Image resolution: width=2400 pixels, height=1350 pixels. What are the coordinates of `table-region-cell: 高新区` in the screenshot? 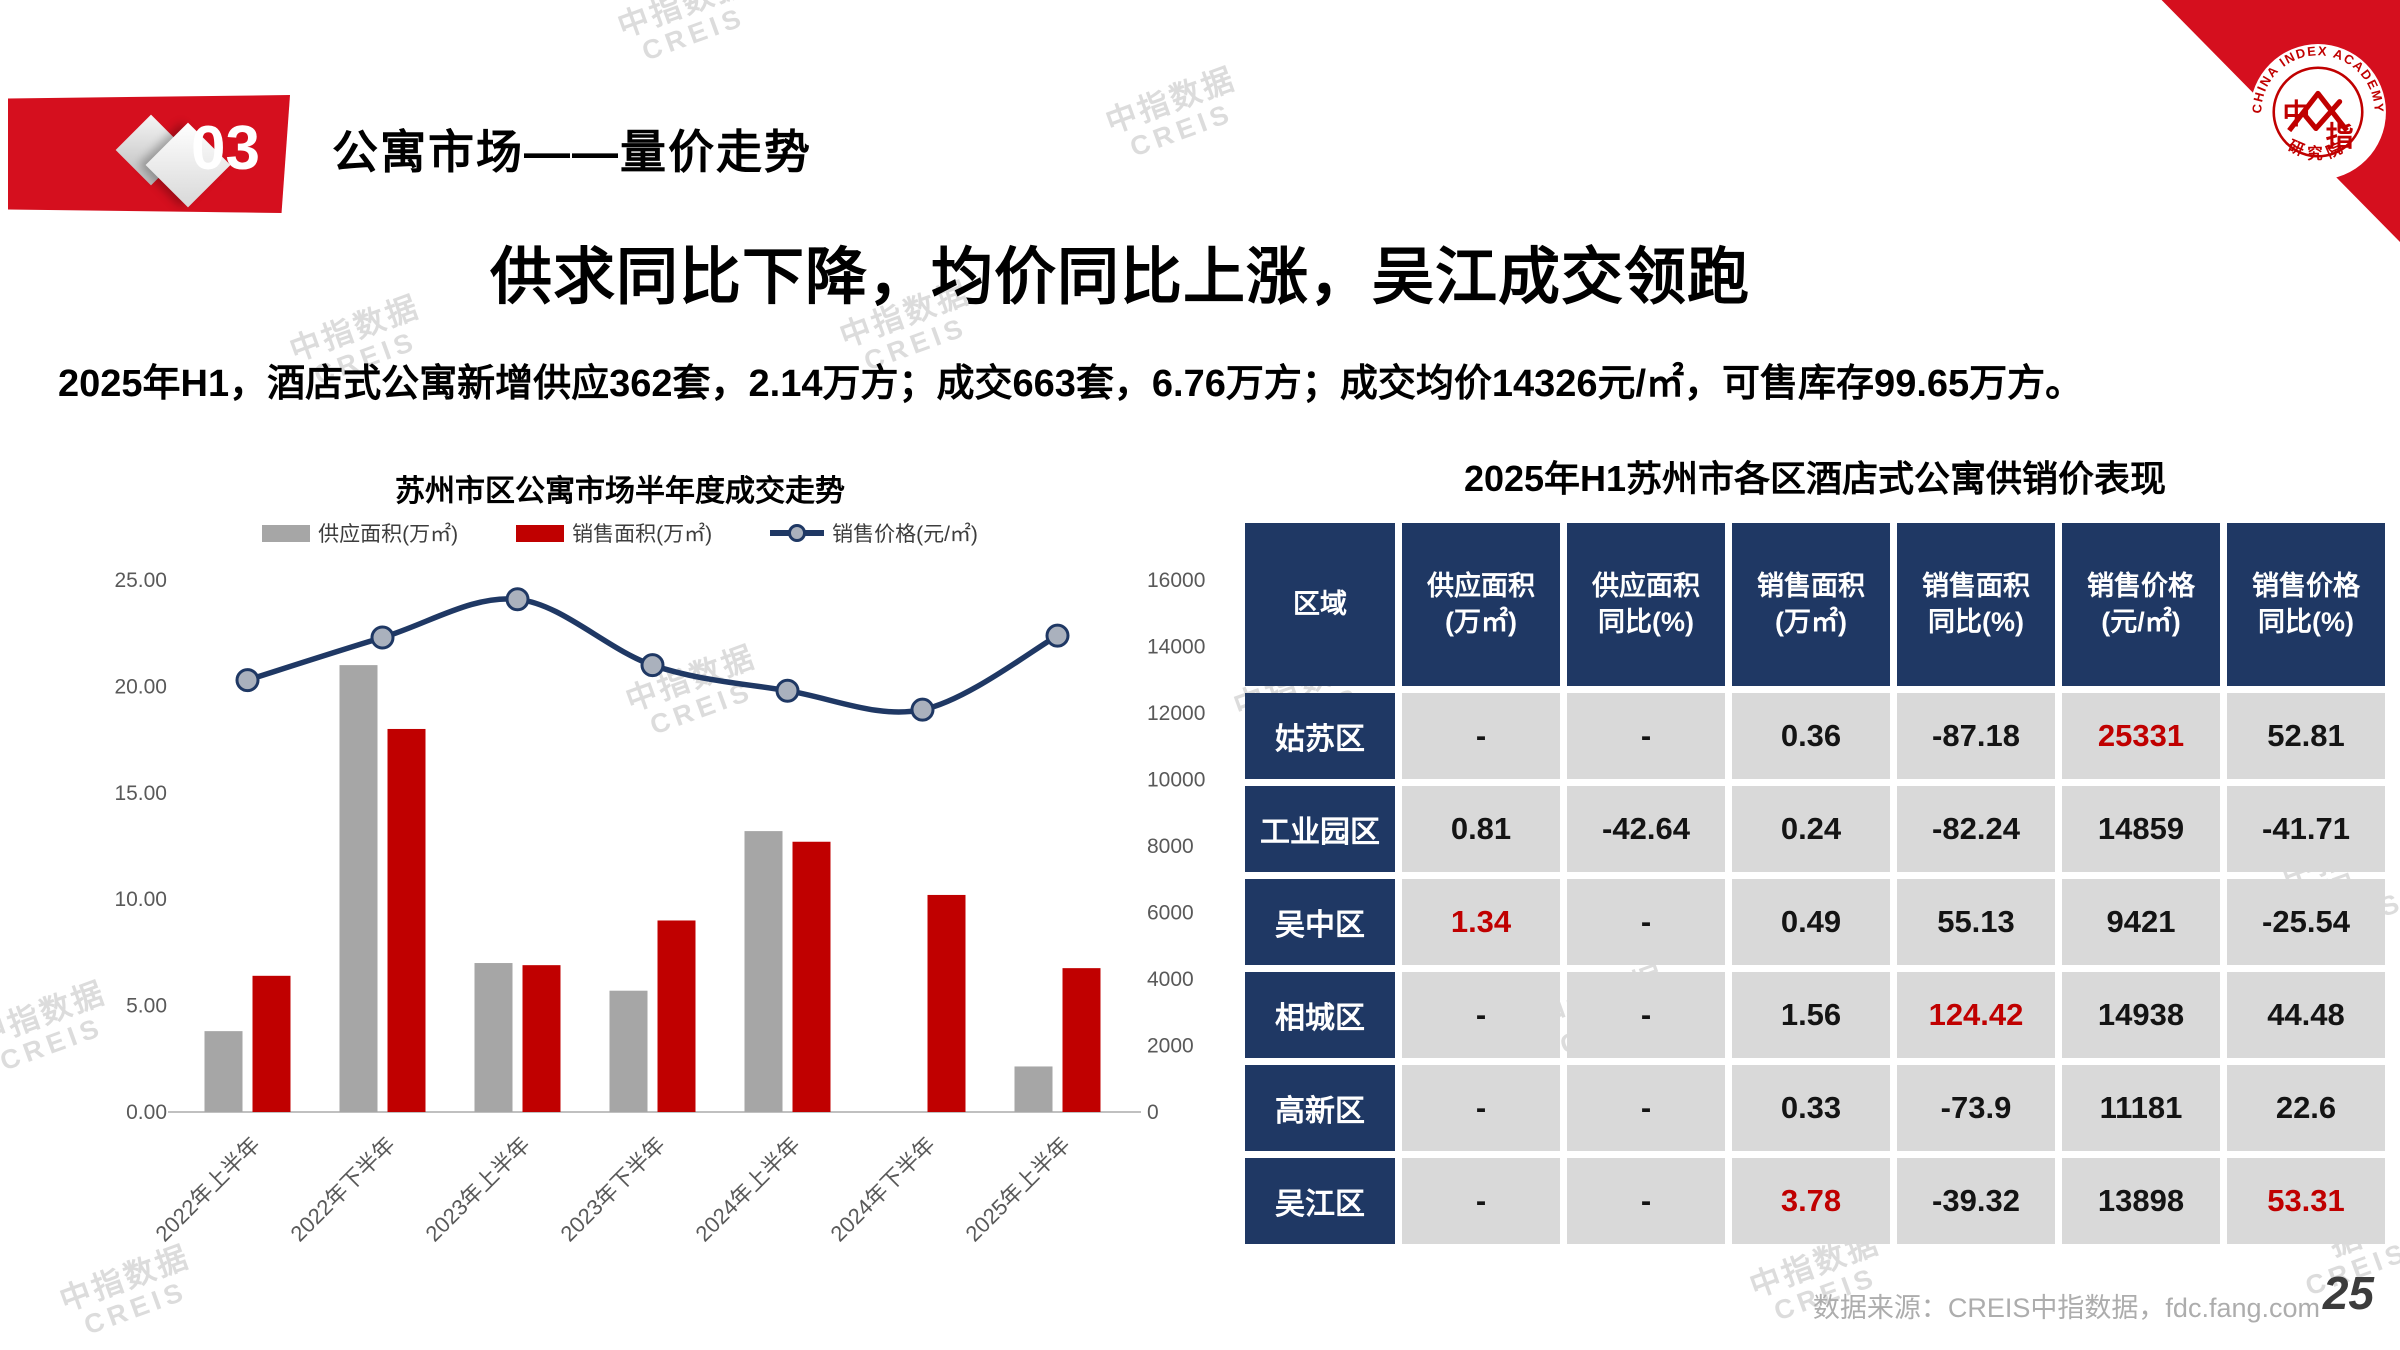 It's located at (1320, 1108).